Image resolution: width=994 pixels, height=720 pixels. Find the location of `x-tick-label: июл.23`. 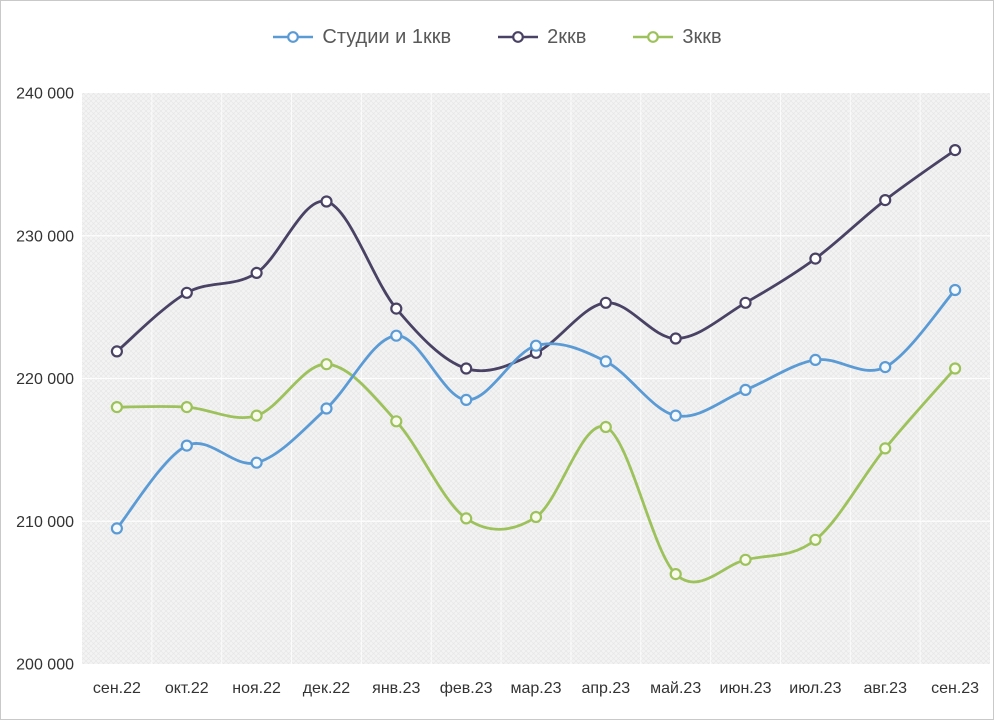

x-tick-label: июл.23 is located at coordinates (815, 688).